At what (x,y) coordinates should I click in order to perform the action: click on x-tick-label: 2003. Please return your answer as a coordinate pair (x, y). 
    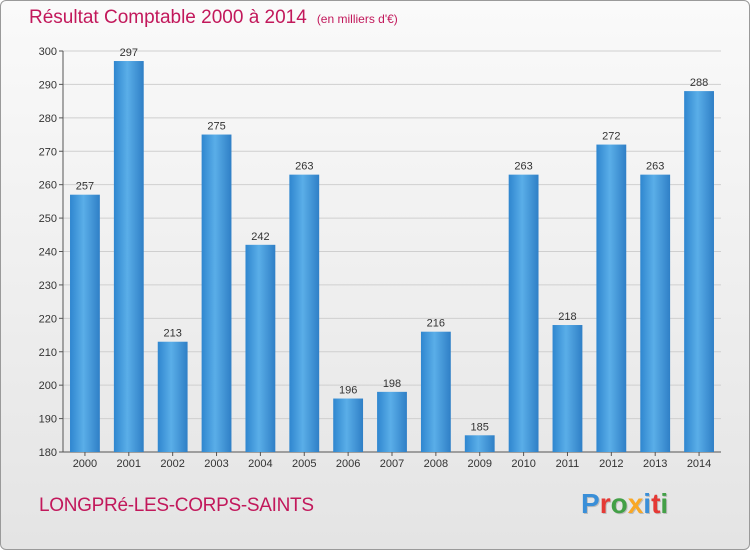
    Looking at the image, I should click on (216, 464).